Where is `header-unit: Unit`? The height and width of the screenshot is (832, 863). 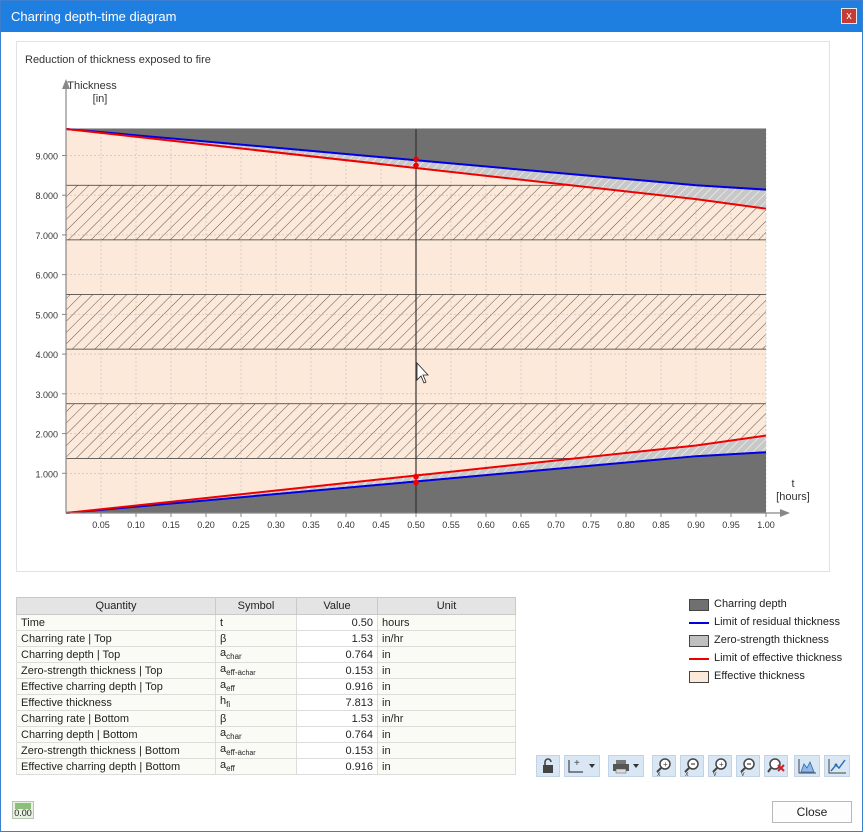 header-unit: Unit is located at coordinates (446, 606).